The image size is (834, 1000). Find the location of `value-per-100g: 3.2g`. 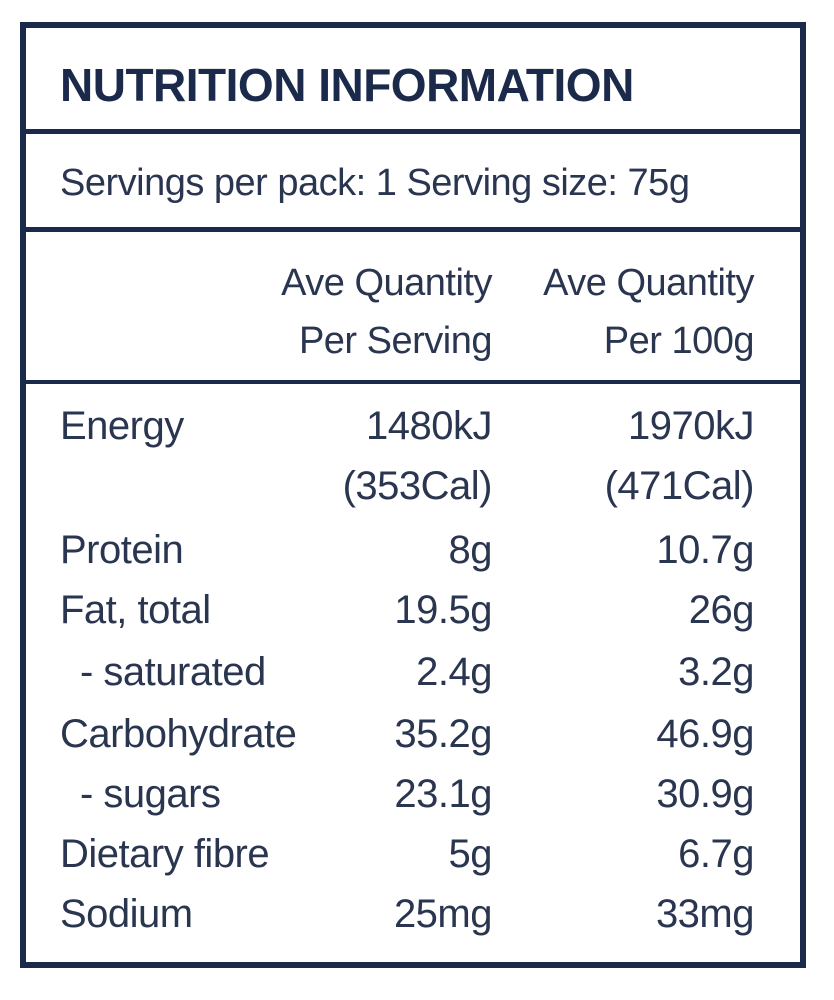

value-per-100g: 3.2g is located at coordinates (716, 672).